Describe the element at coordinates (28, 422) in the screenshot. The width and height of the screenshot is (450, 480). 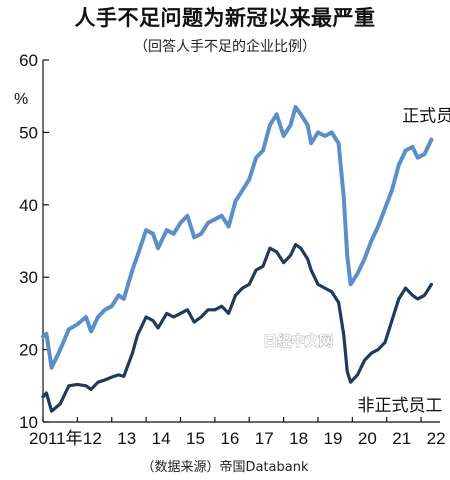
I see `y-tick-label: 10` at that location.